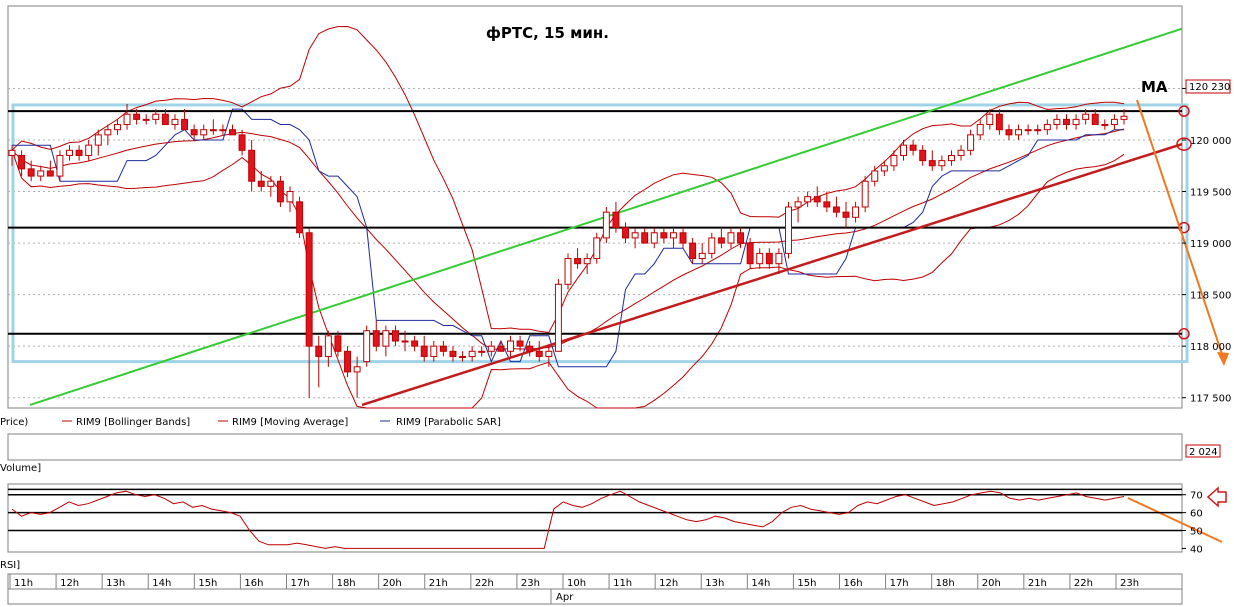 The height and width of the screenshot is (607, 1234). Describe the element at coordinates (1184, 111) in the screenshot. I see `level-marker` at that location.